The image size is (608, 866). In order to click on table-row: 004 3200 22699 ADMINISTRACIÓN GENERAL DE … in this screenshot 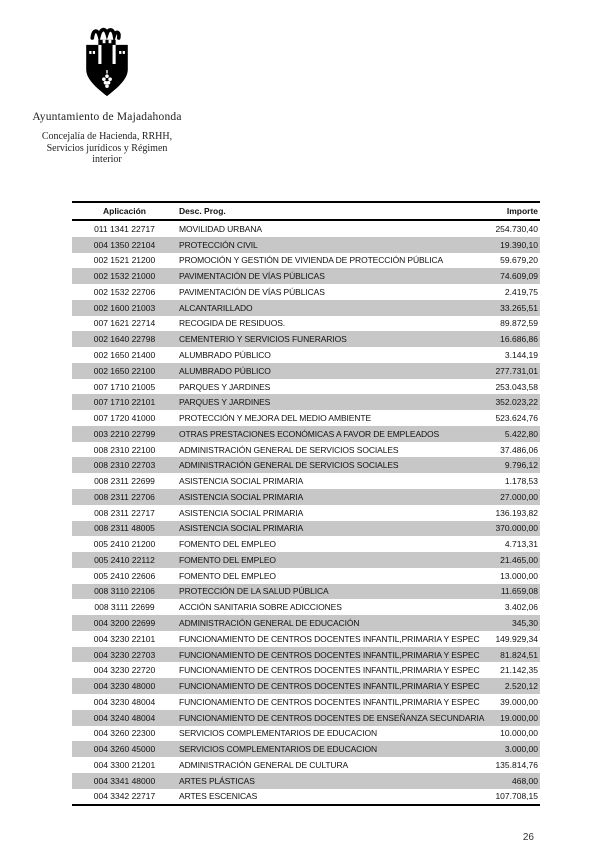, I will do `click(306, 623)`.